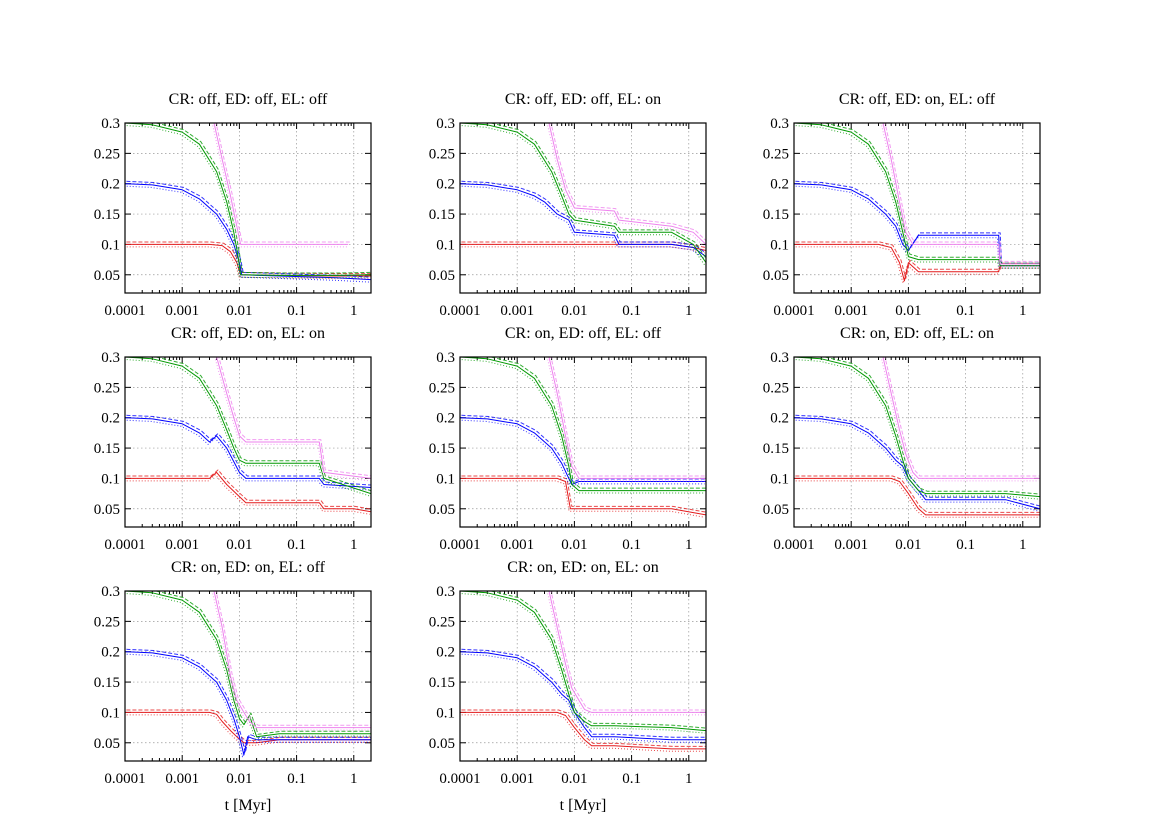  Describe the element at coordinates (583, 567) in the screenshot. I see `panel-title: CR: on, ED: on, EL: on` at that location.